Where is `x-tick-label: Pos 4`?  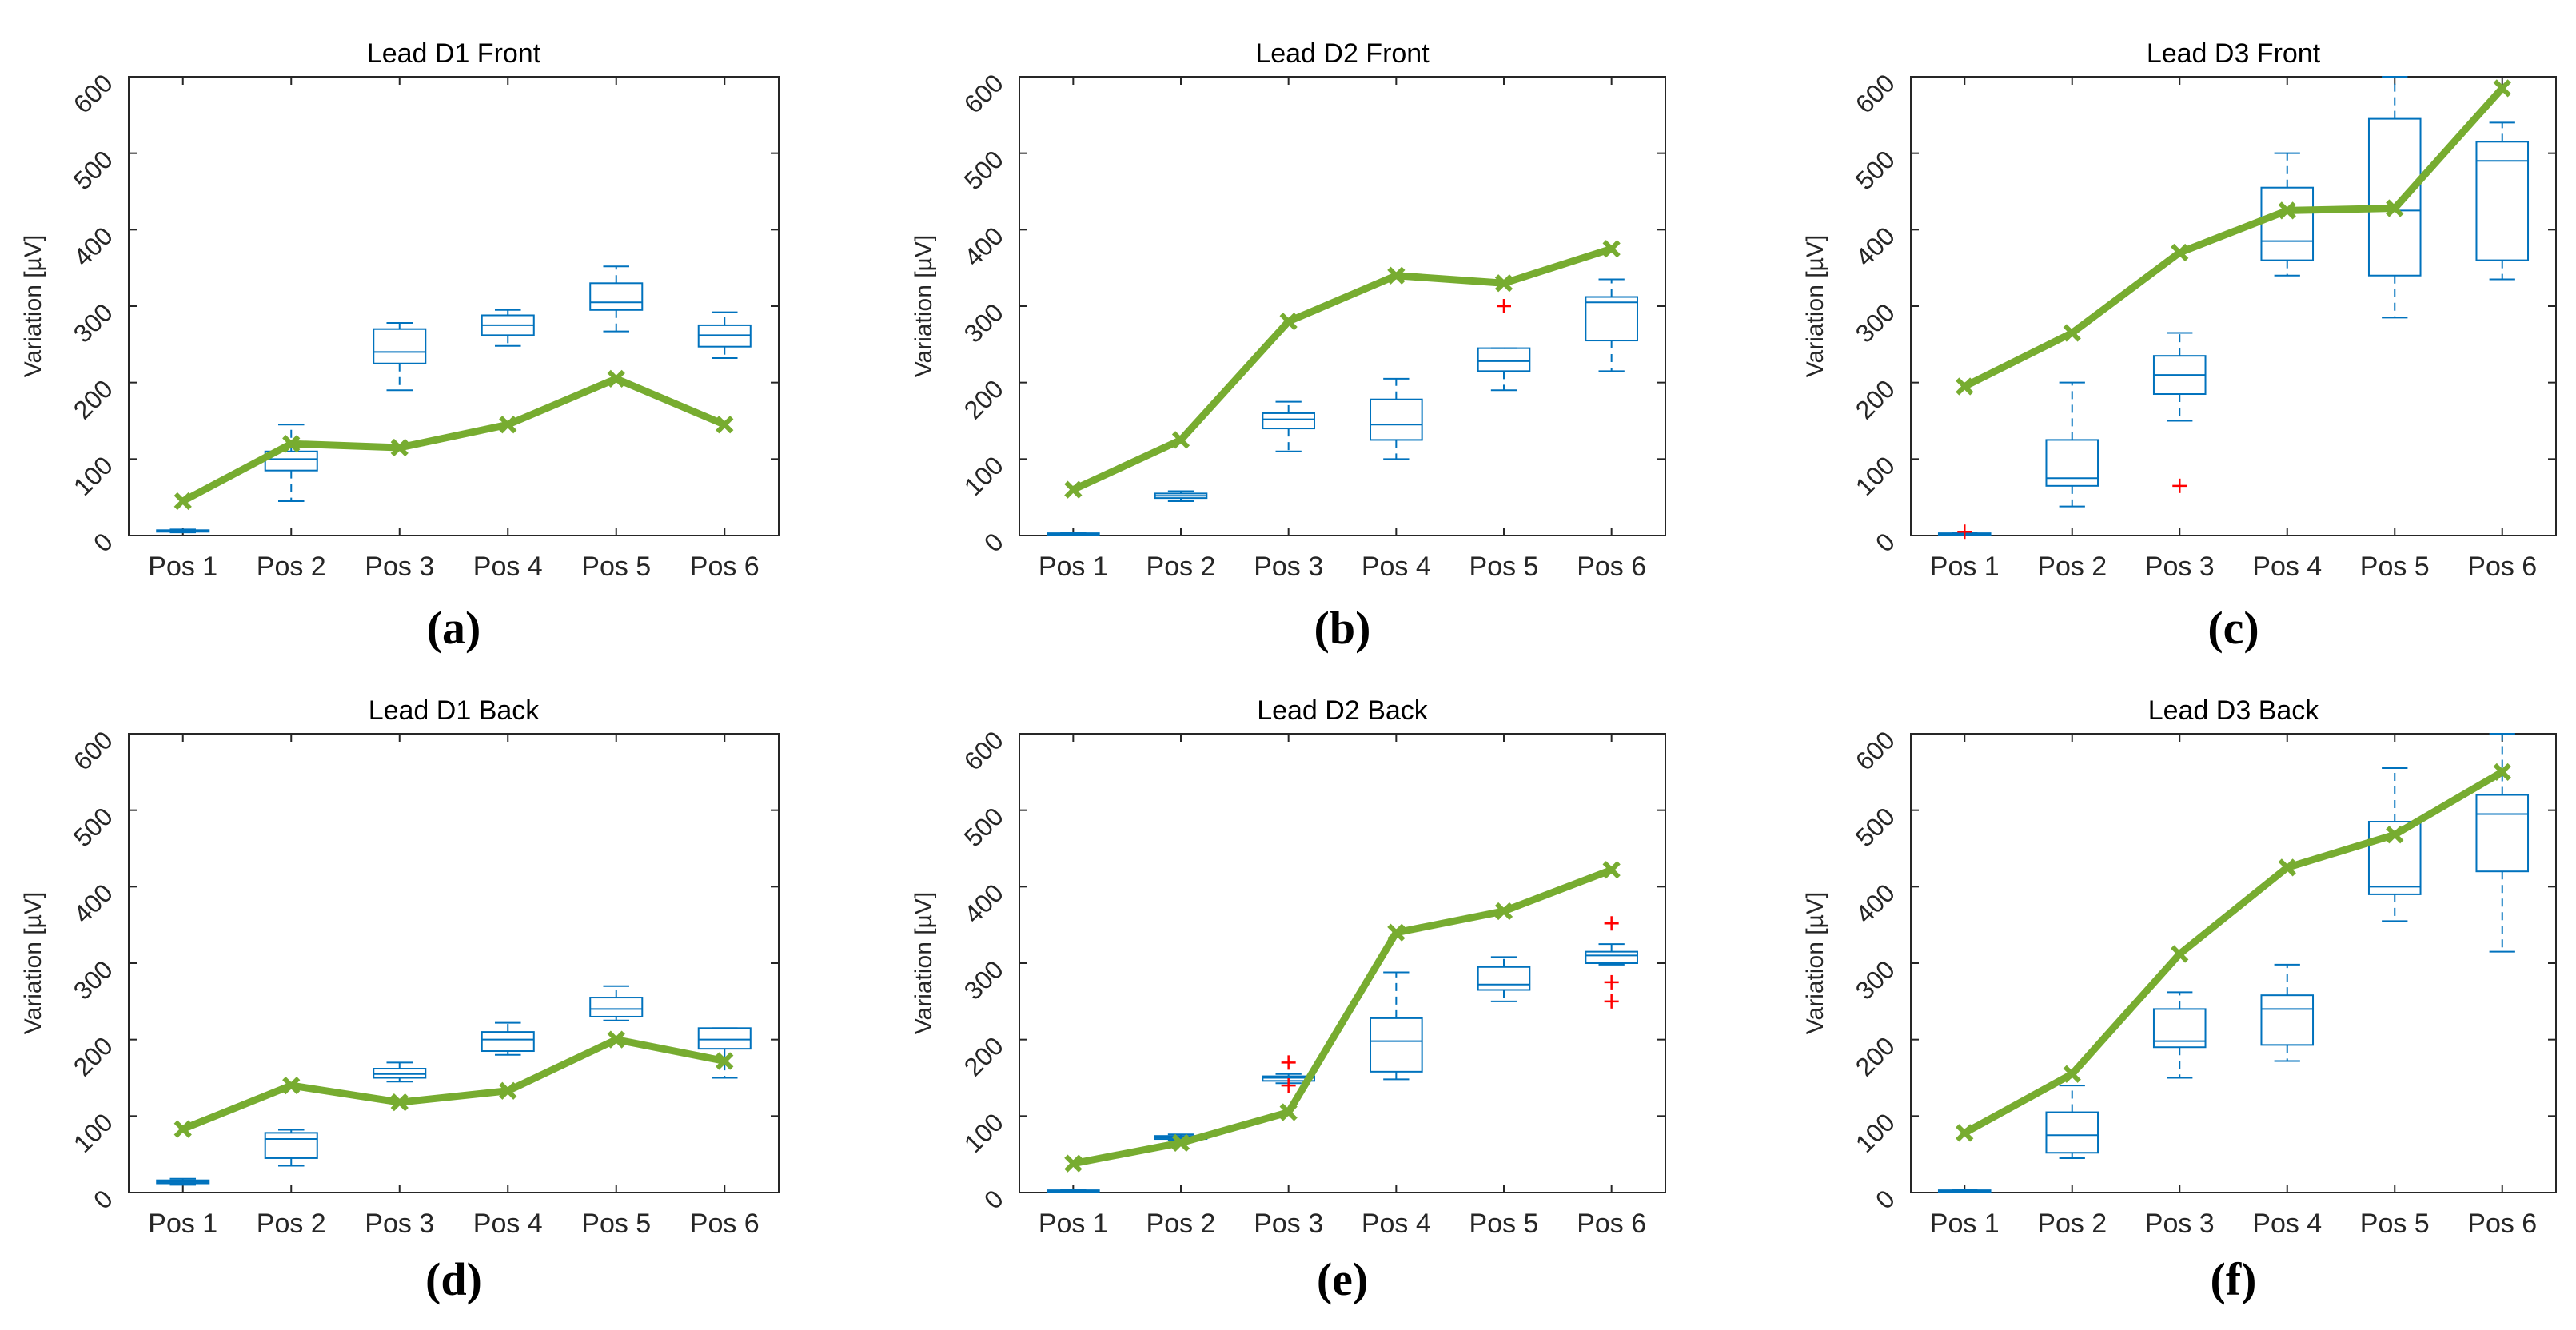
x-tick-label: Pos 4 is located at coordinates (2287, 567).